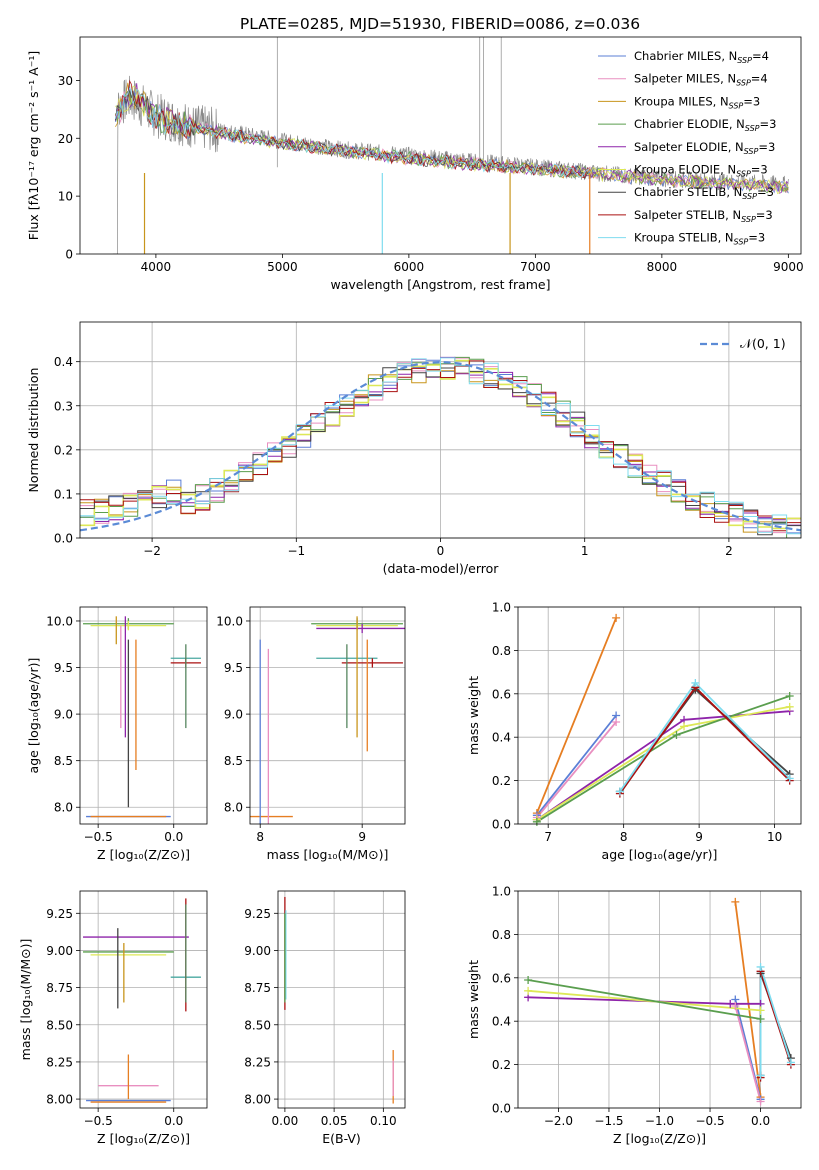 The width and height of the screenshot is (819, 1170). Describe the element at coordinates (65, 197) in the screenshot. I see `y-tick-label: 10` at that location.